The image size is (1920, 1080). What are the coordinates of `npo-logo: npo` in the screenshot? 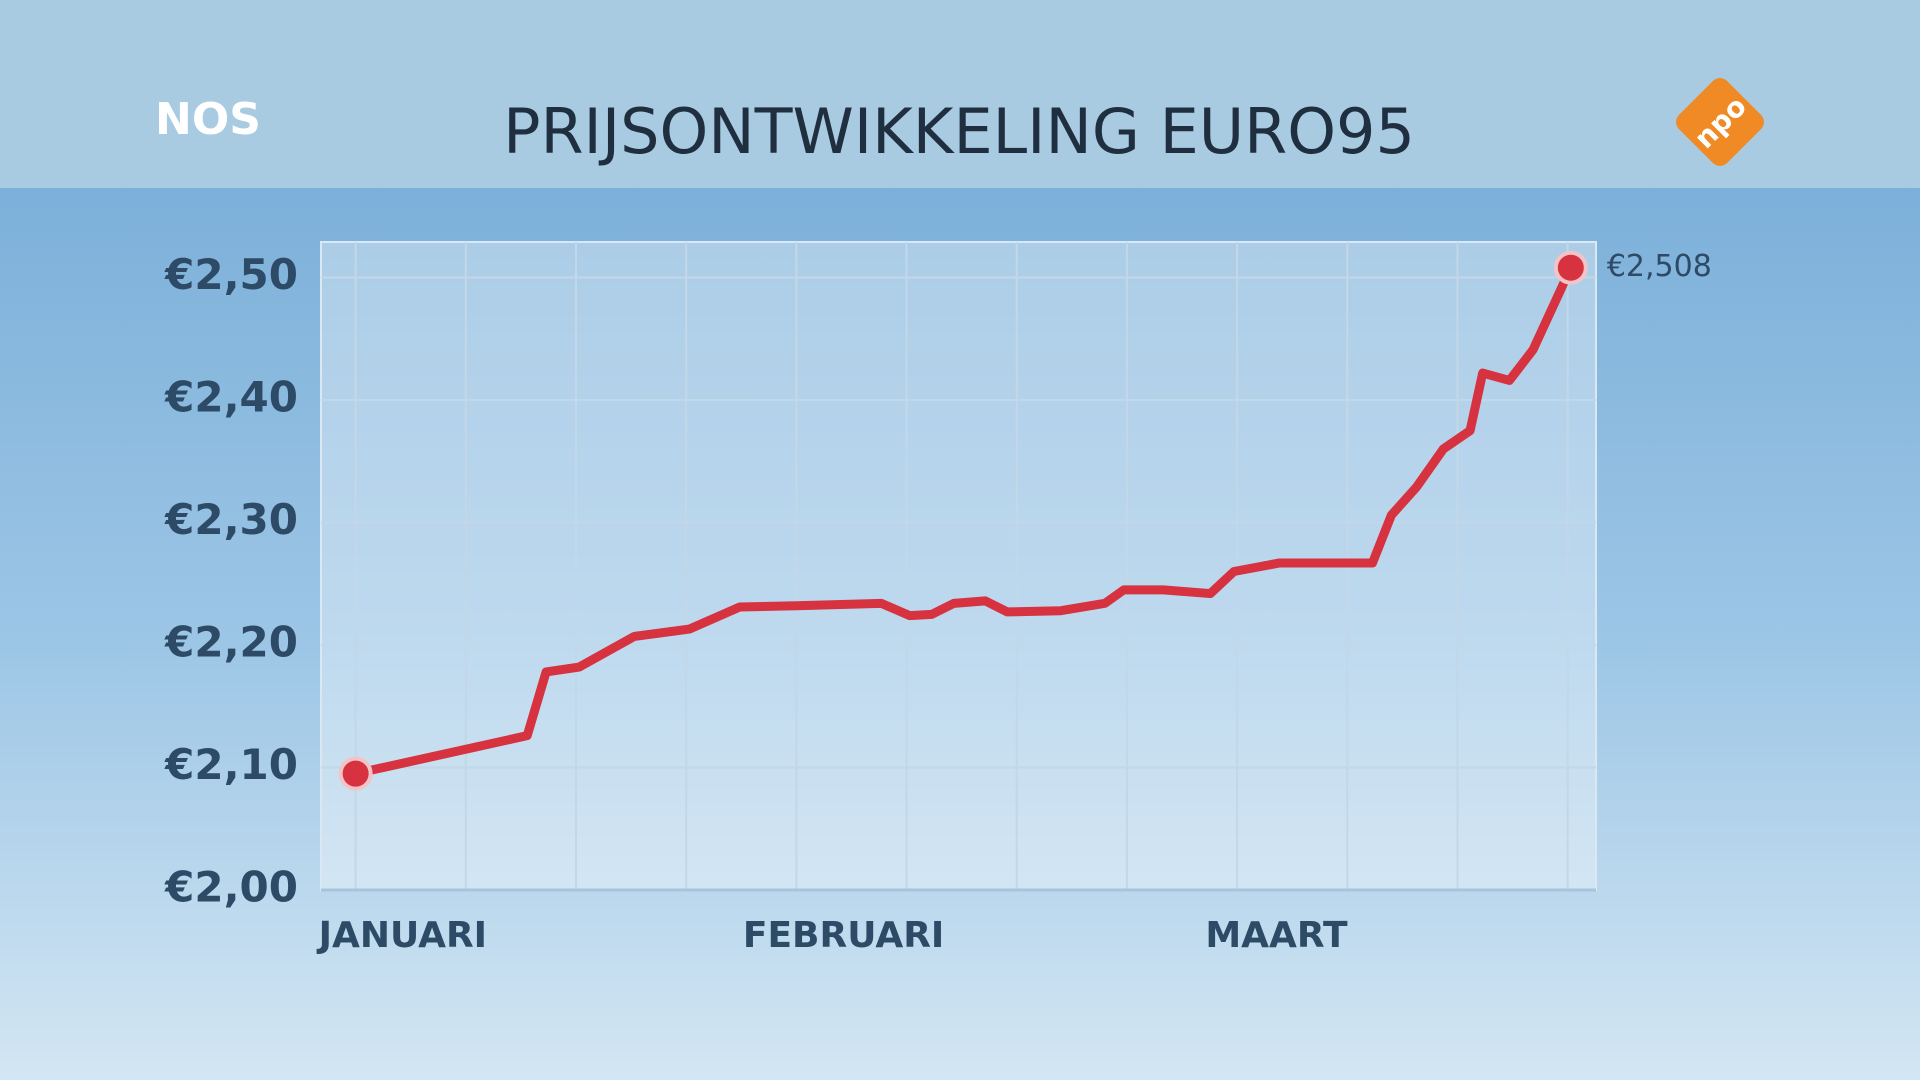 It's located at (1720, 122).